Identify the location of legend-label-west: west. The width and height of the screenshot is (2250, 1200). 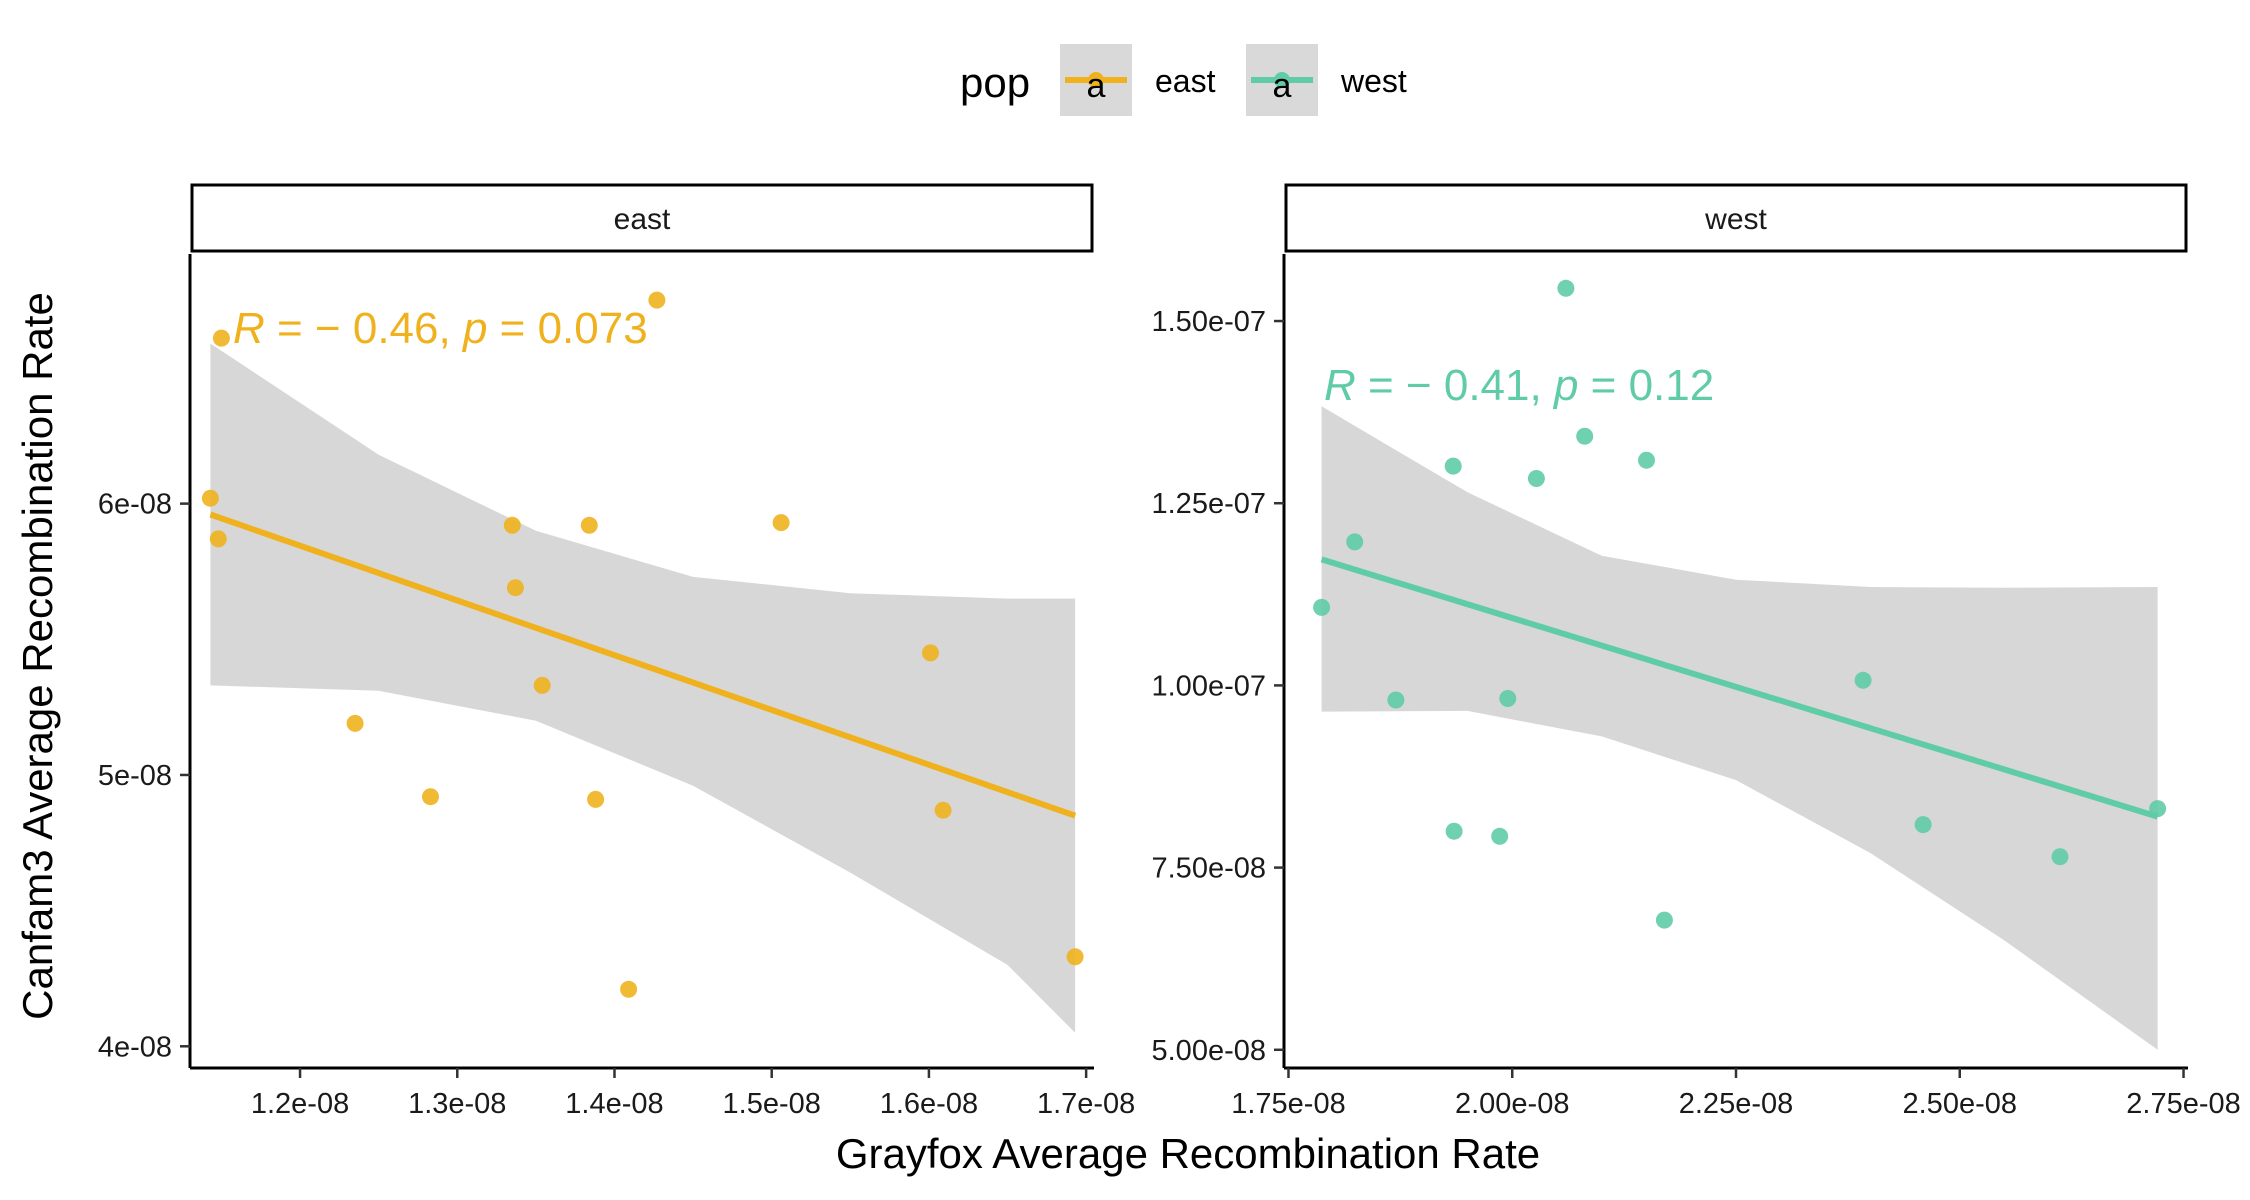
(1373, 81).